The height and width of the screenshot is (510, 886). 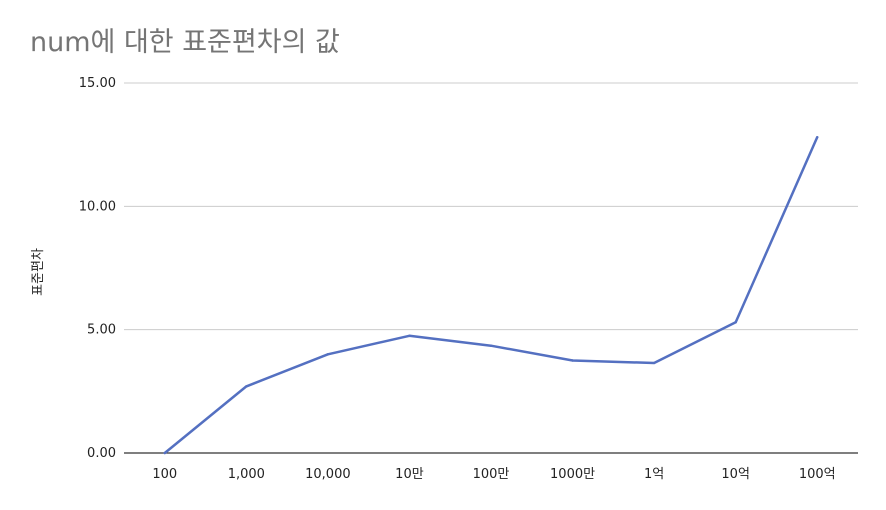 I want to click on y-tick-label: 15.00, so click(x=97, y=83).